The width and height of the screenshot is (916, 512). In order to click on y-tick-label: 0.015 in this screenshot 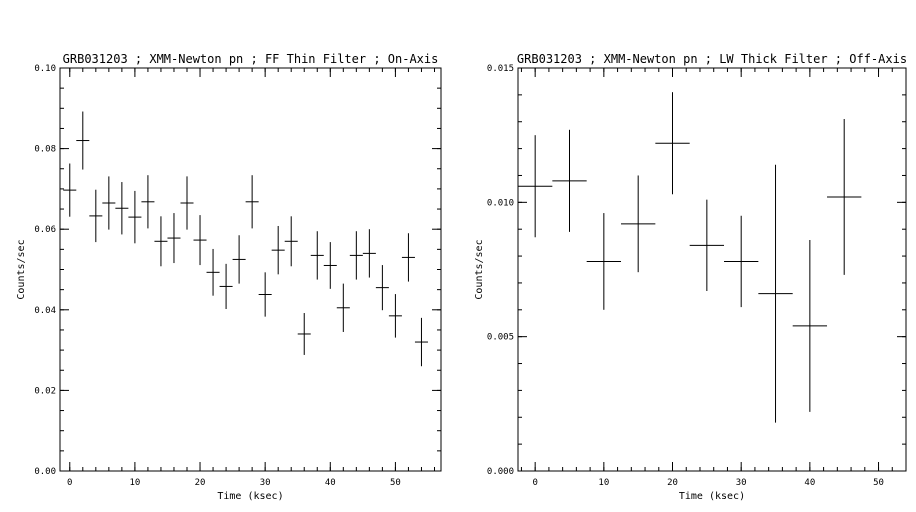, I will do `click(500, 69)`.